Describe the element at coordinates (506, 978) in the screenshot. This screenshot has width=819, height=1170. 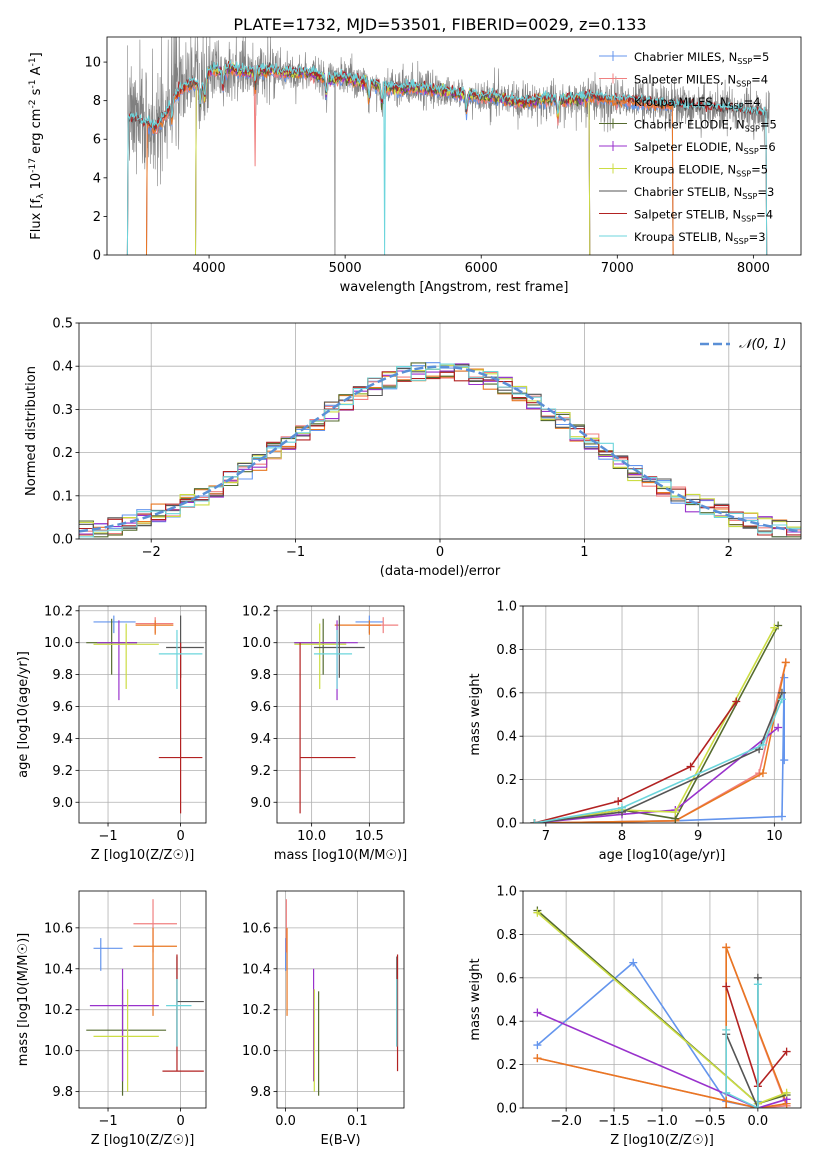
I see `y-tick-label: 0.6` at that location.